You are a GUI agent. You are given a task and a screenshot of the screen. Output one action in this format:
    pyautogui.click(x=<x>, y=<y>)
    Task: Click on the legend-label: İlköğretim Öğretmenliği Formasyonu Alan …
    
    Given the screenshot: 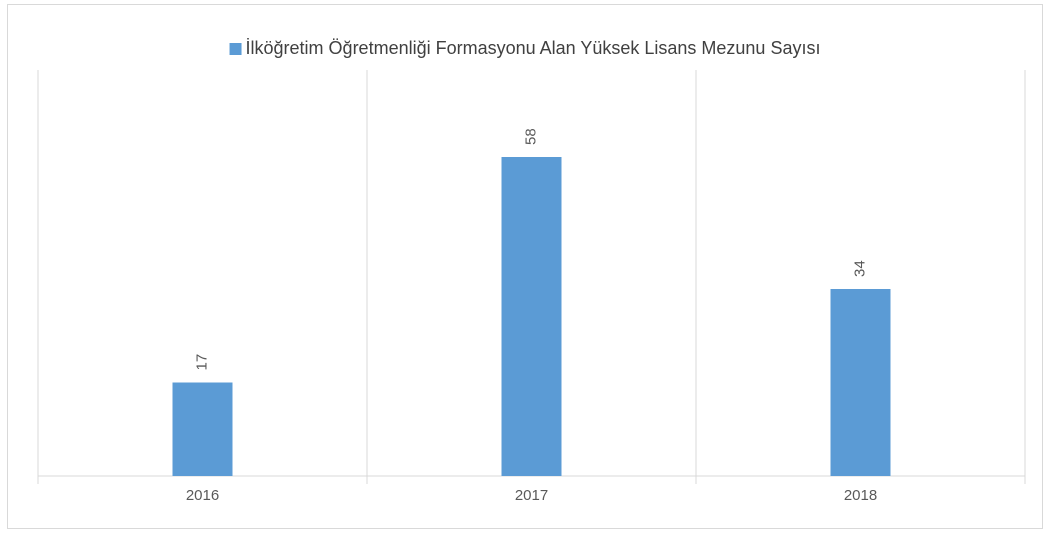 What is the action you would take?
    pyautogui.click(x=533, y=48)
    